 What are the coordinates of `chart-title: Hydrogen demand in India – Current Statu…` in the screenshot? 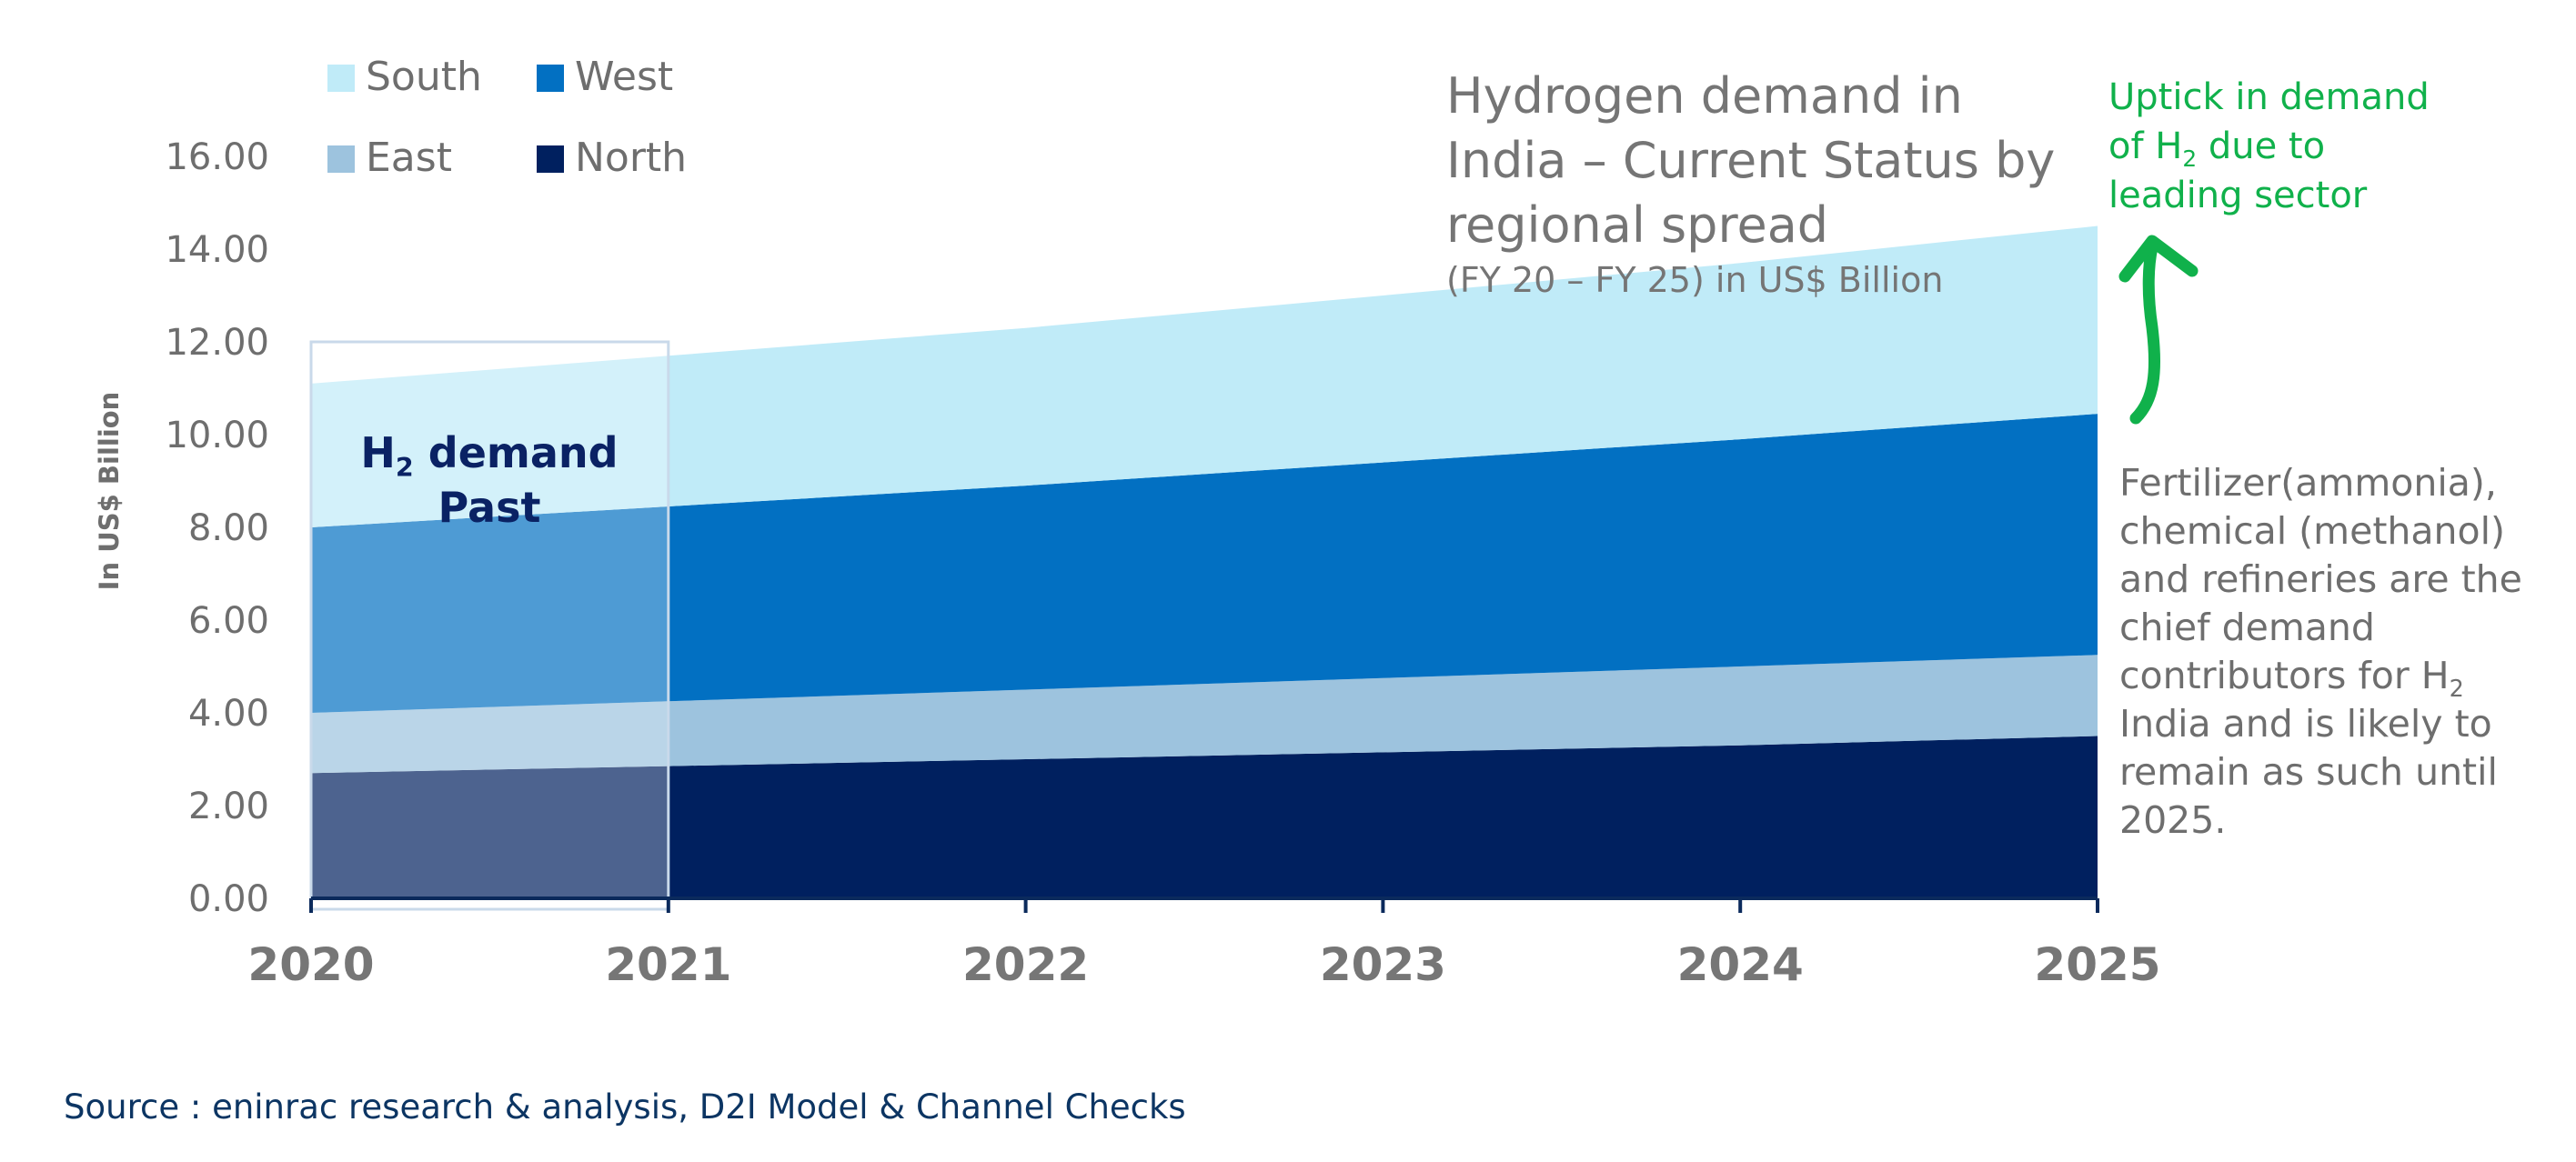 It's located at (1751, 160).